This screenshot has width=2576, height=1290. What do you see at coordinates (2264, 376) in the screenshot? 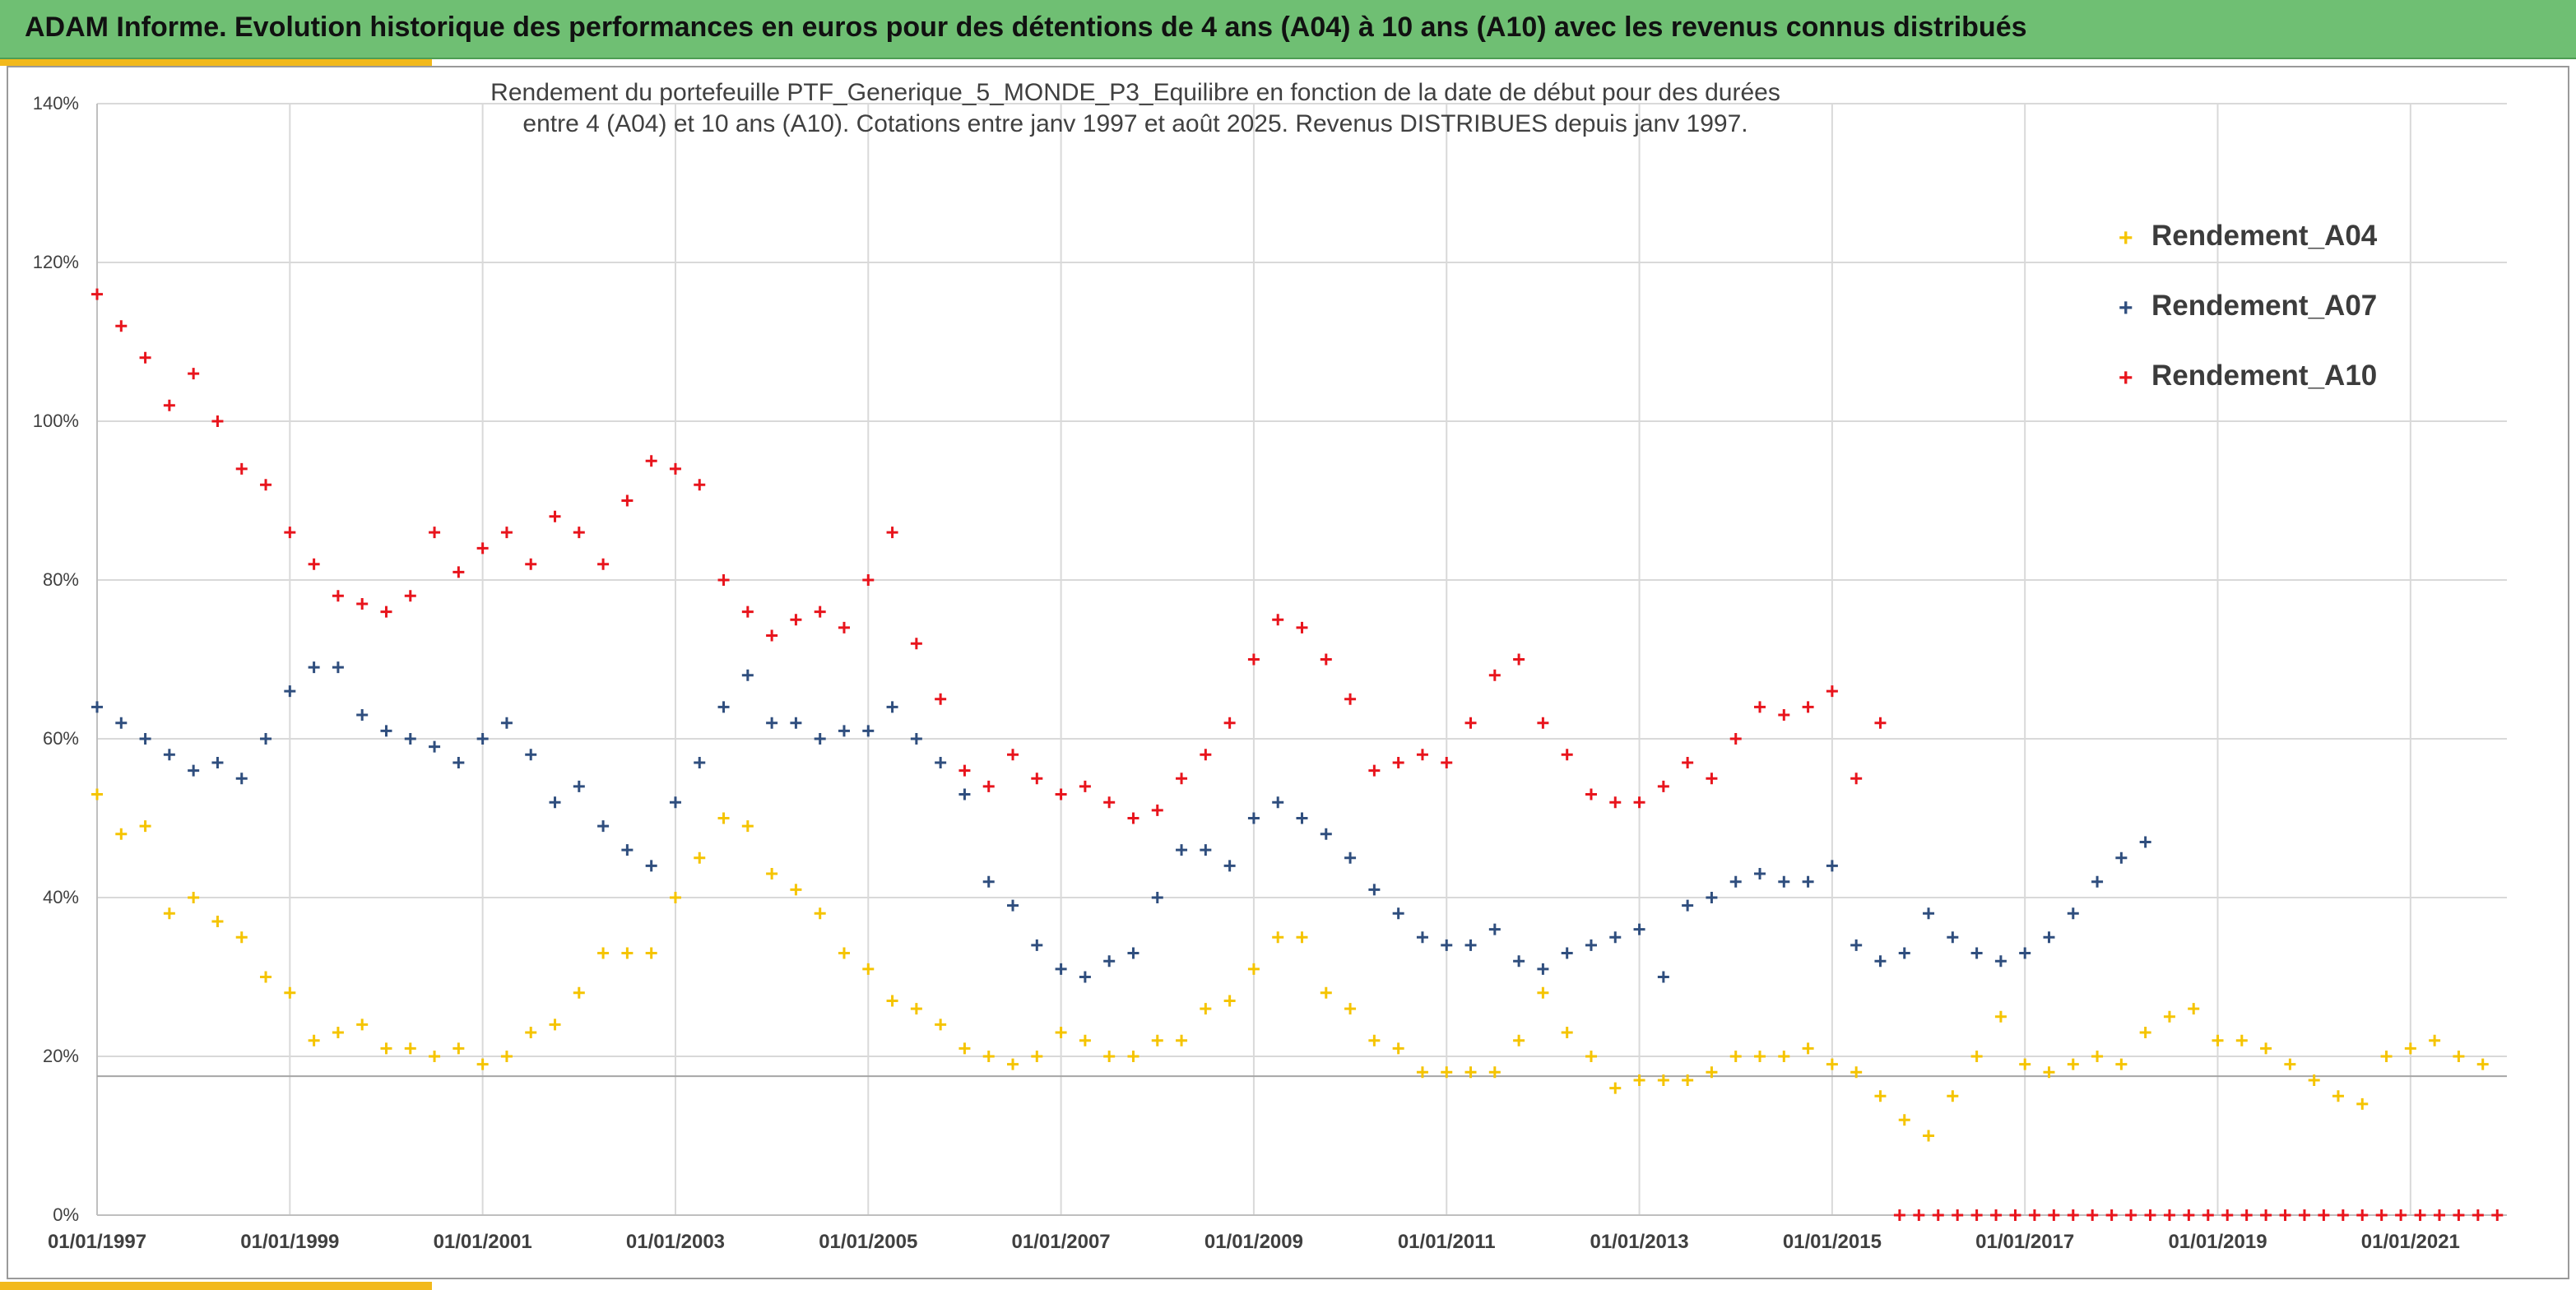
I see `legend-label-a10: Rendement_A10` at bounding box center [2264, 376].